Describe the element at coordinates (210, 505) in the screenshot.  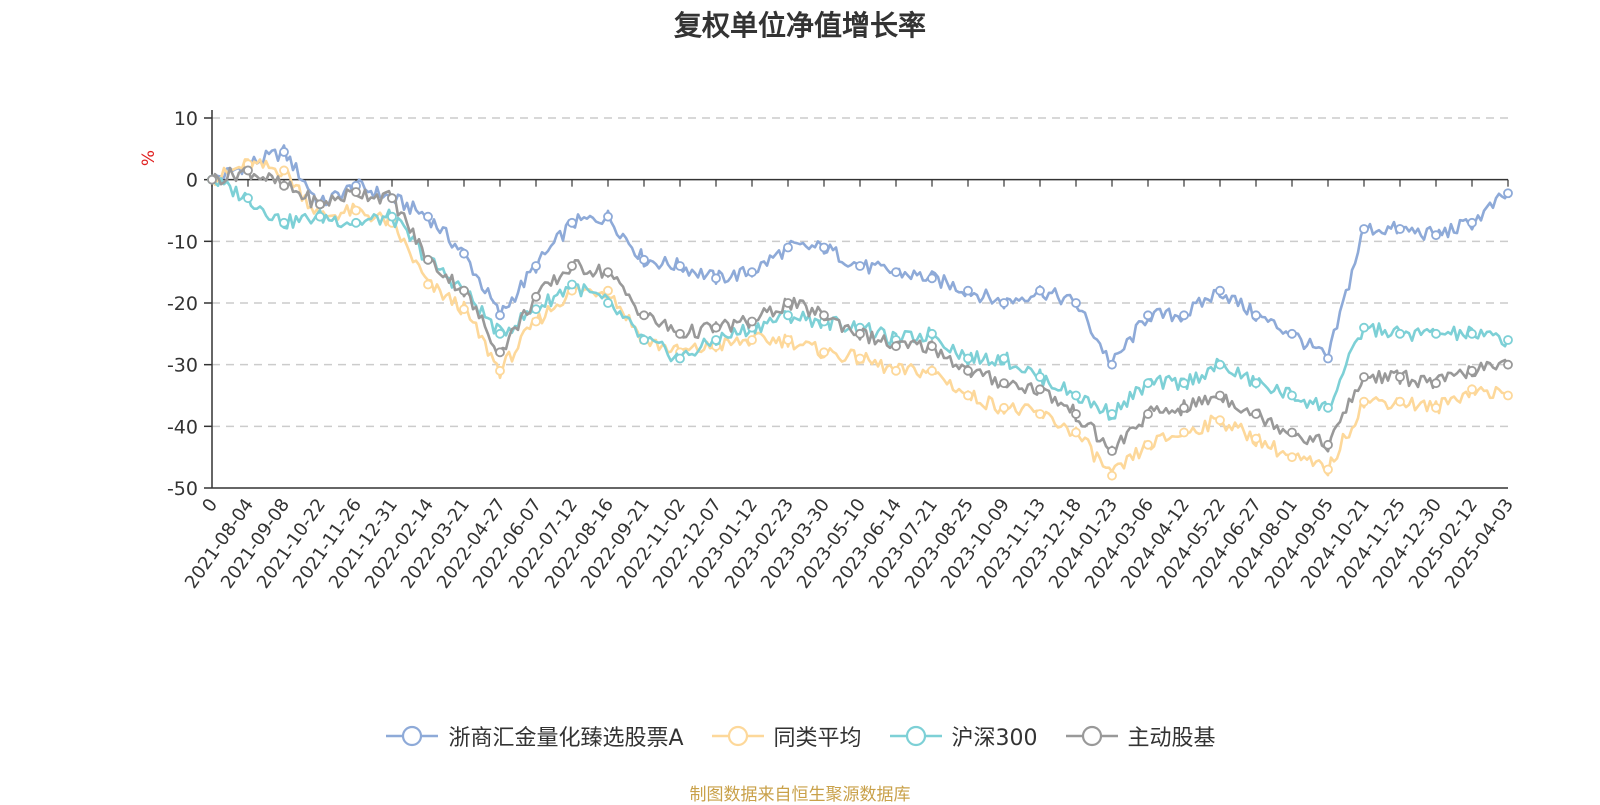
I see `x-tick-label: 0` at that location.